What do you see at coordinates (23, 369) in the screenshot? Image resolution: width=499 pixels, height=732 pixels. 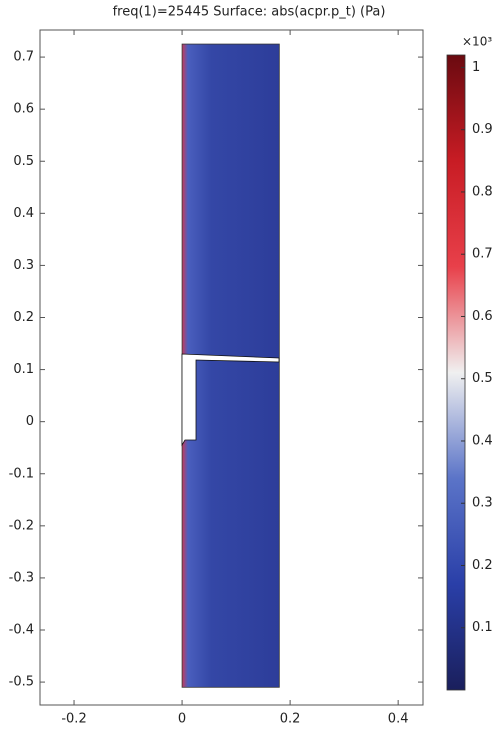 I see `y-tick-label: 0.1` at bounding box center [23, 369].